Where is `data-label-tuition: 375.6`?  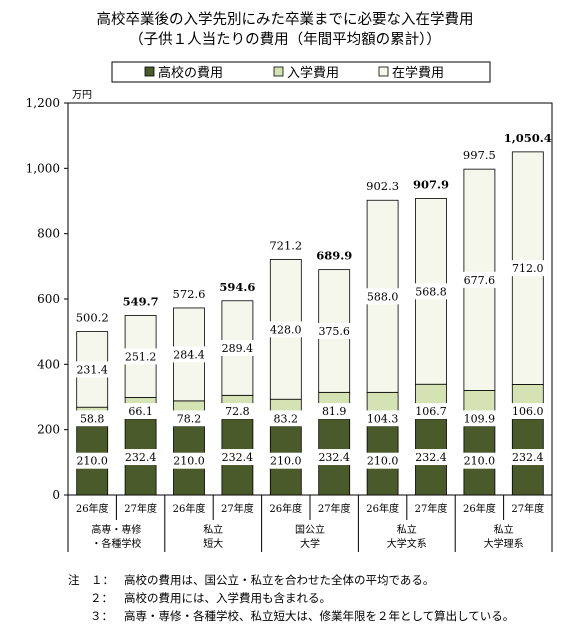
data-label-tuition: 375.6 is located at coordinates (334, 331).